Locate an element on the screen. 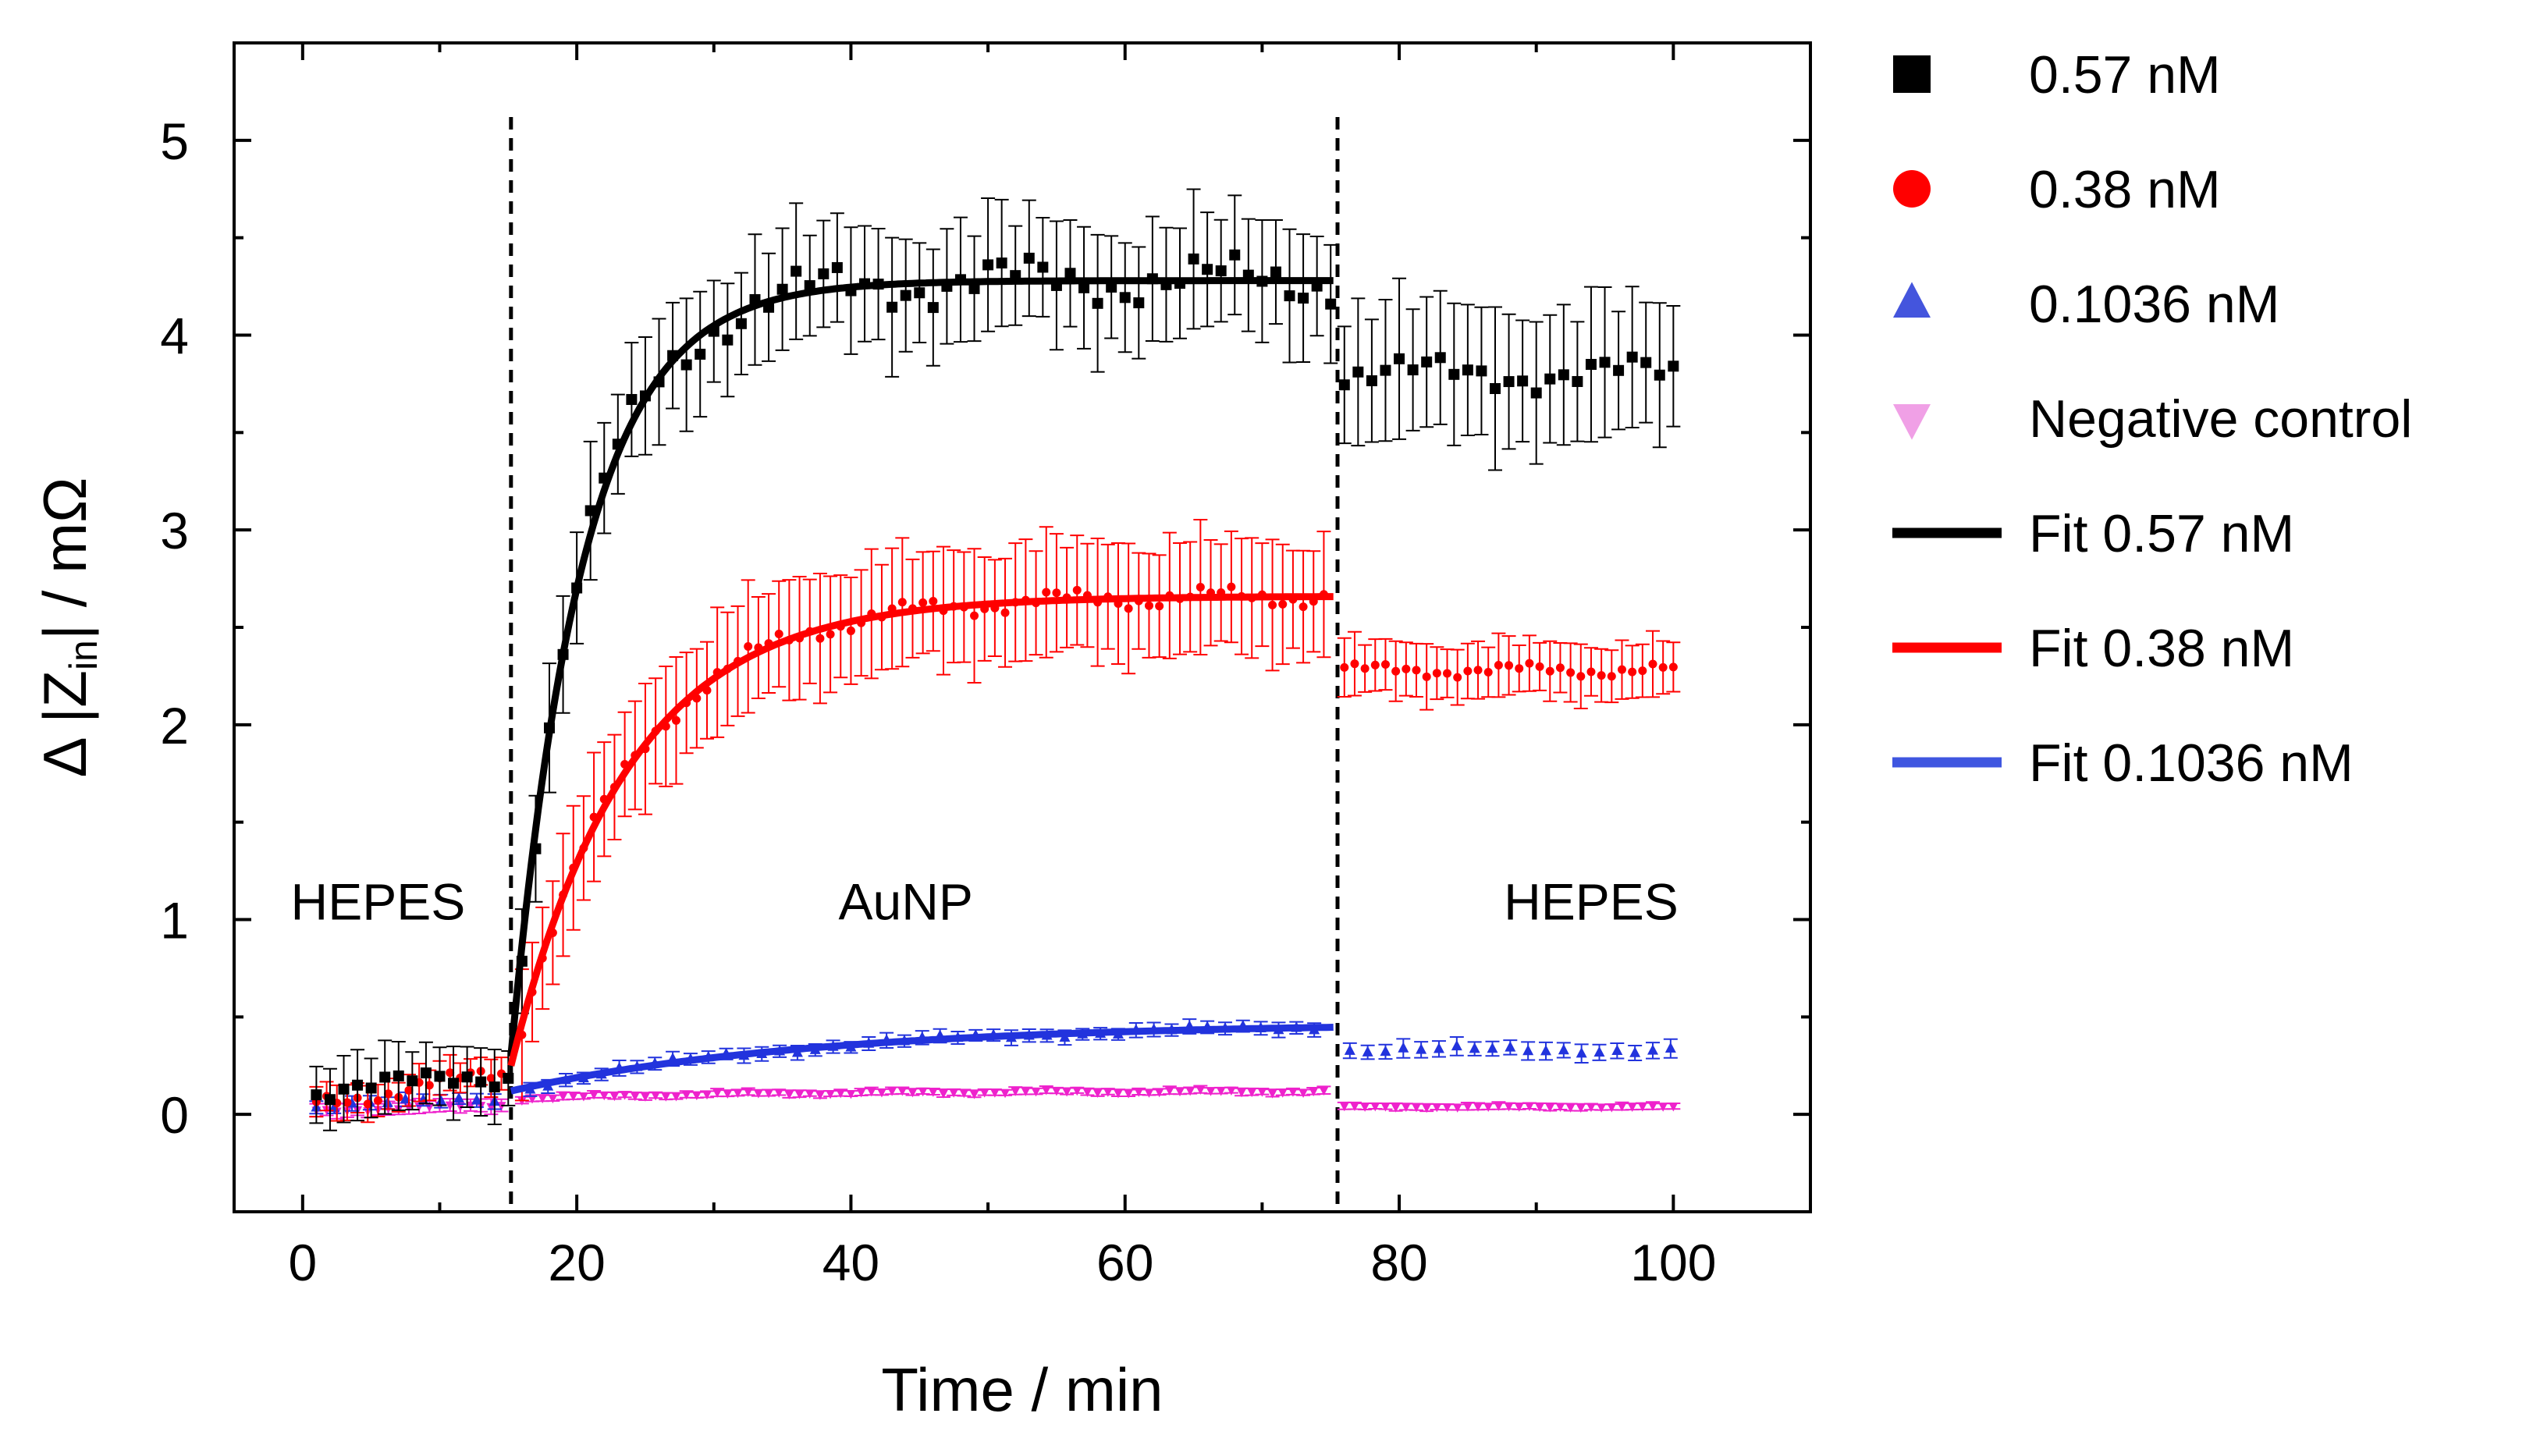 This screenshot has width=2526, height=1456. x-tick-label: 40 is located at coordinates (850, 1262).